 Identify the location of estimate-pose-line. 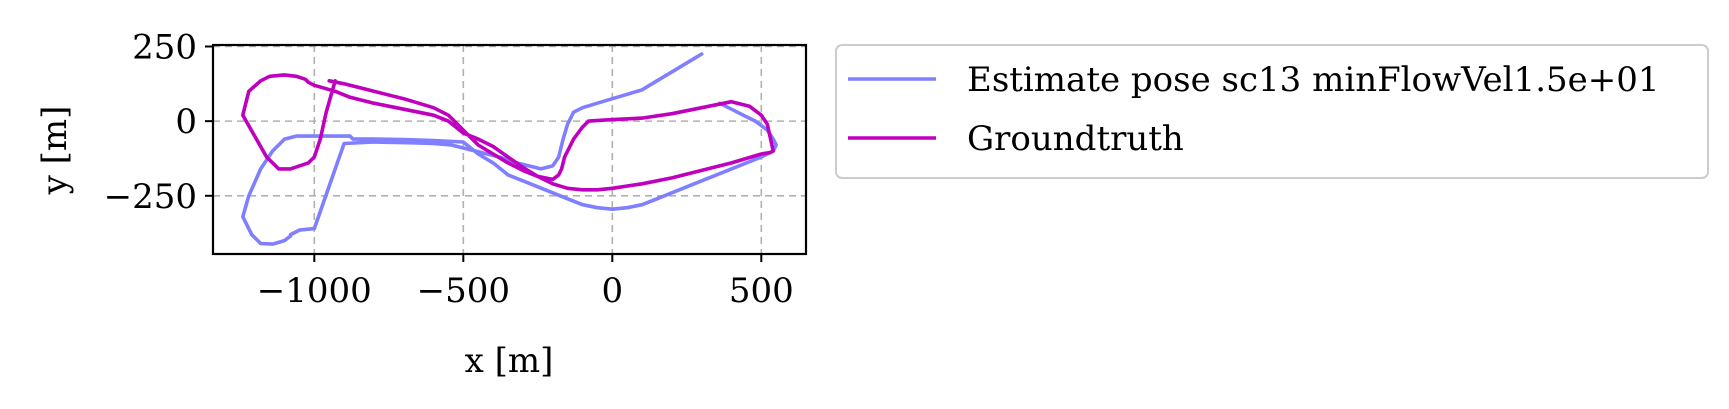
(510, 149).